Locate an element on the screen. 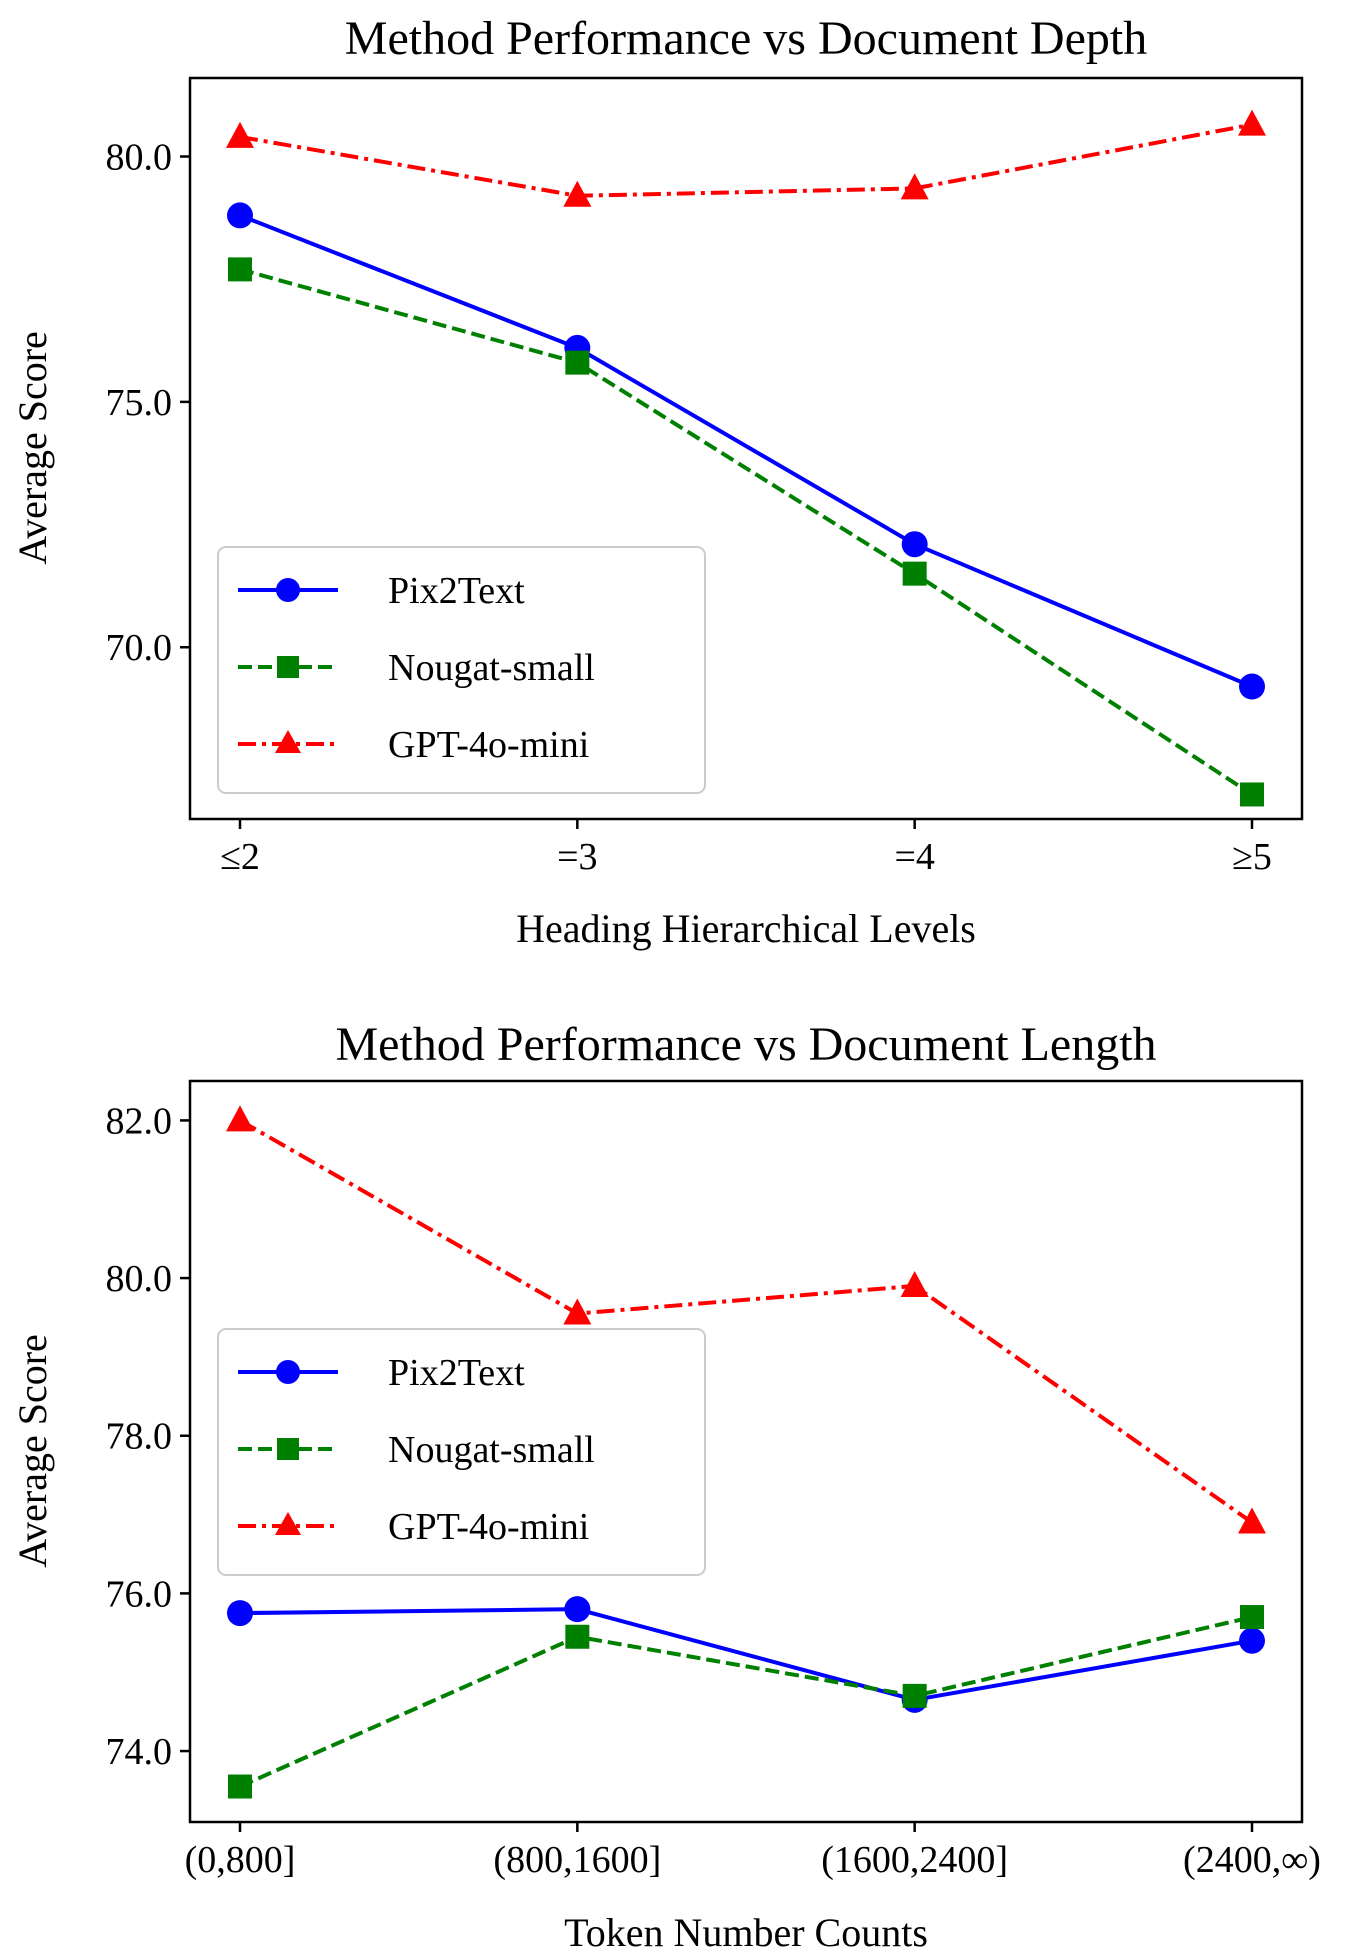 This screenshot has height=1956, width=1363. y-tick-label: 76.0 is located at coordinates (139, 1594).